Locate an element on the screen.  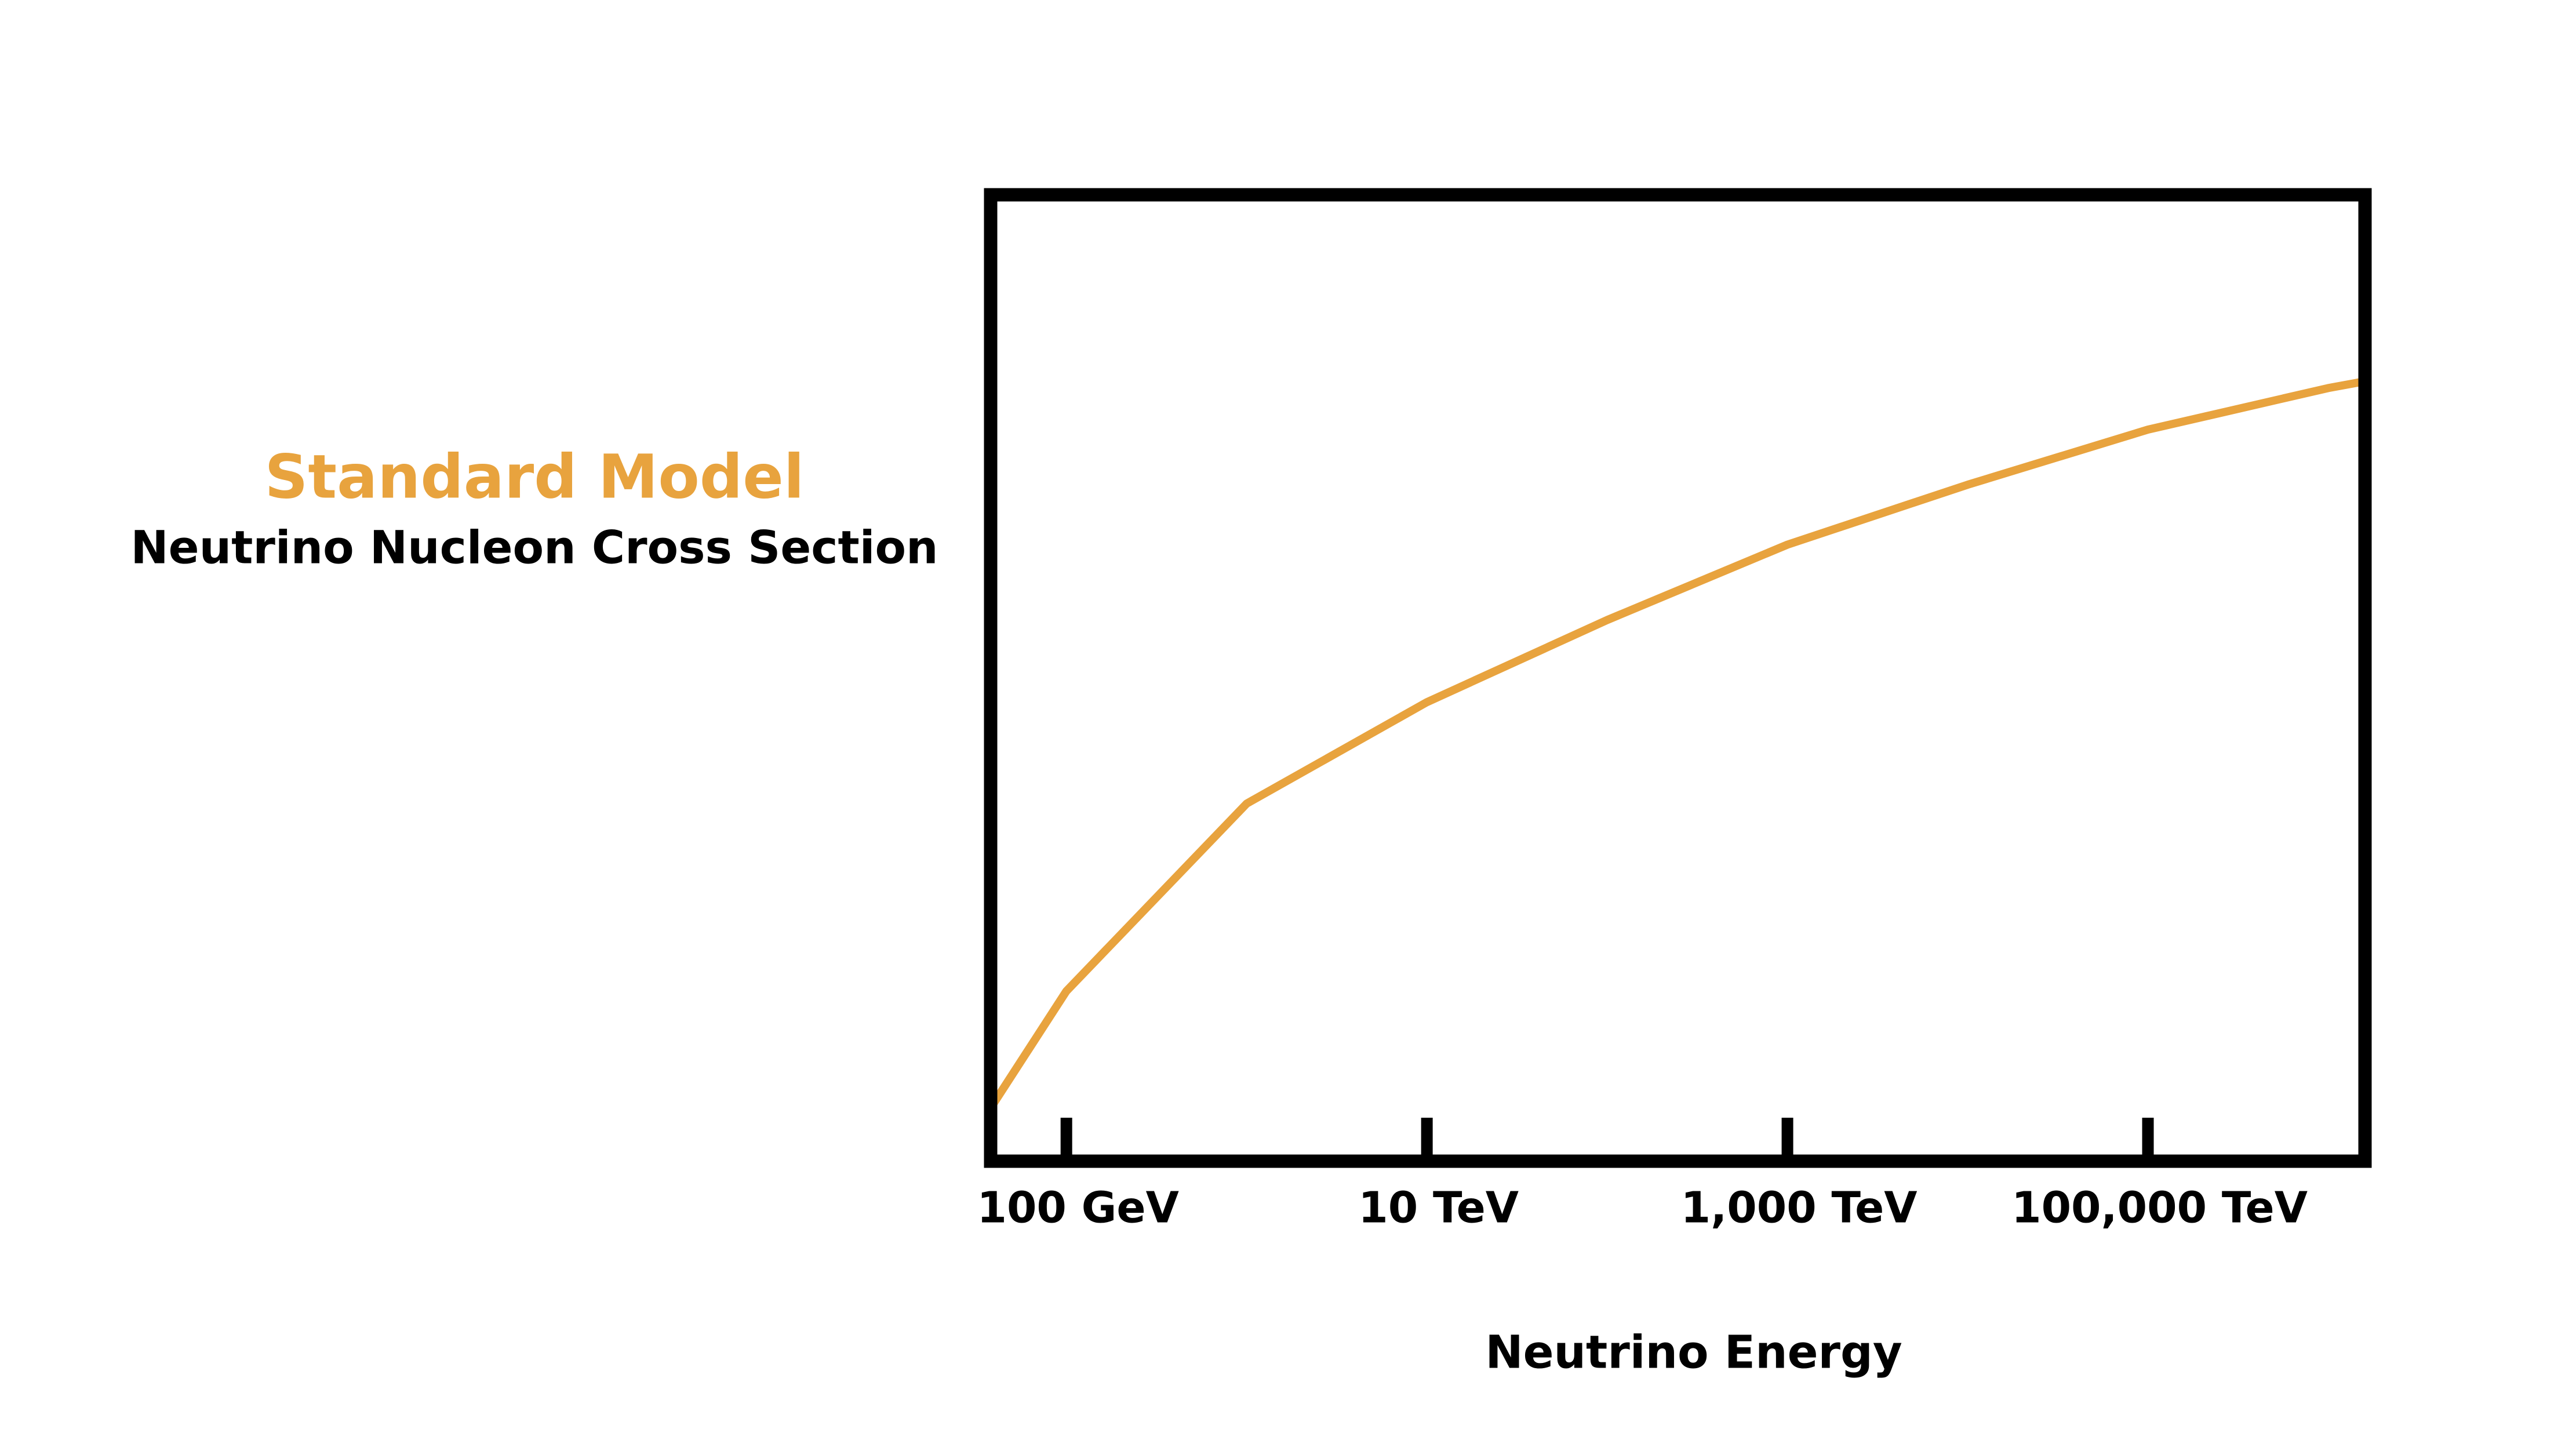
x-tick-label: 100,000 TeV is located at coordinates (2159, 1208).